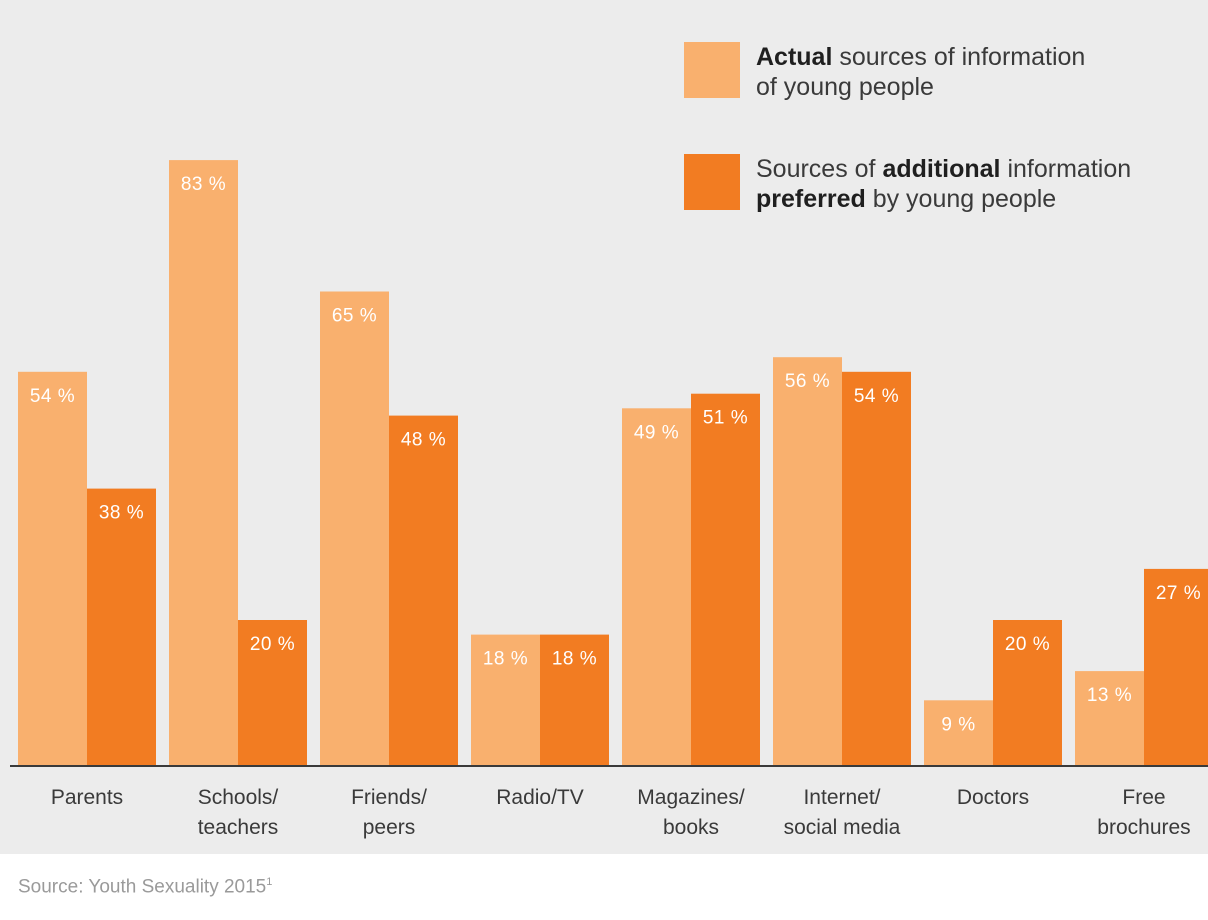  I want to click on legend-actual-line2: of young people, so click(845, 87).